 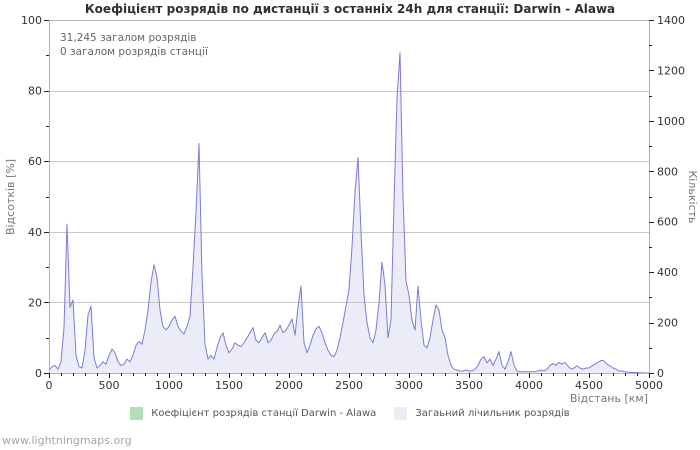 What do you see at coordinates (349, 385) in the screenshot?
I see `x-tick-label: 2500` at bounding box center [349, 385].